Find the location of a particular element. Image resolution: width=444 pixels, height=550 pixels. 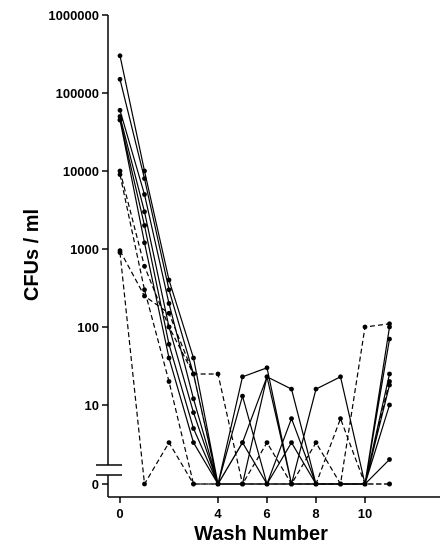

x-tick-label: 6 is located at coordinates (266, 513).